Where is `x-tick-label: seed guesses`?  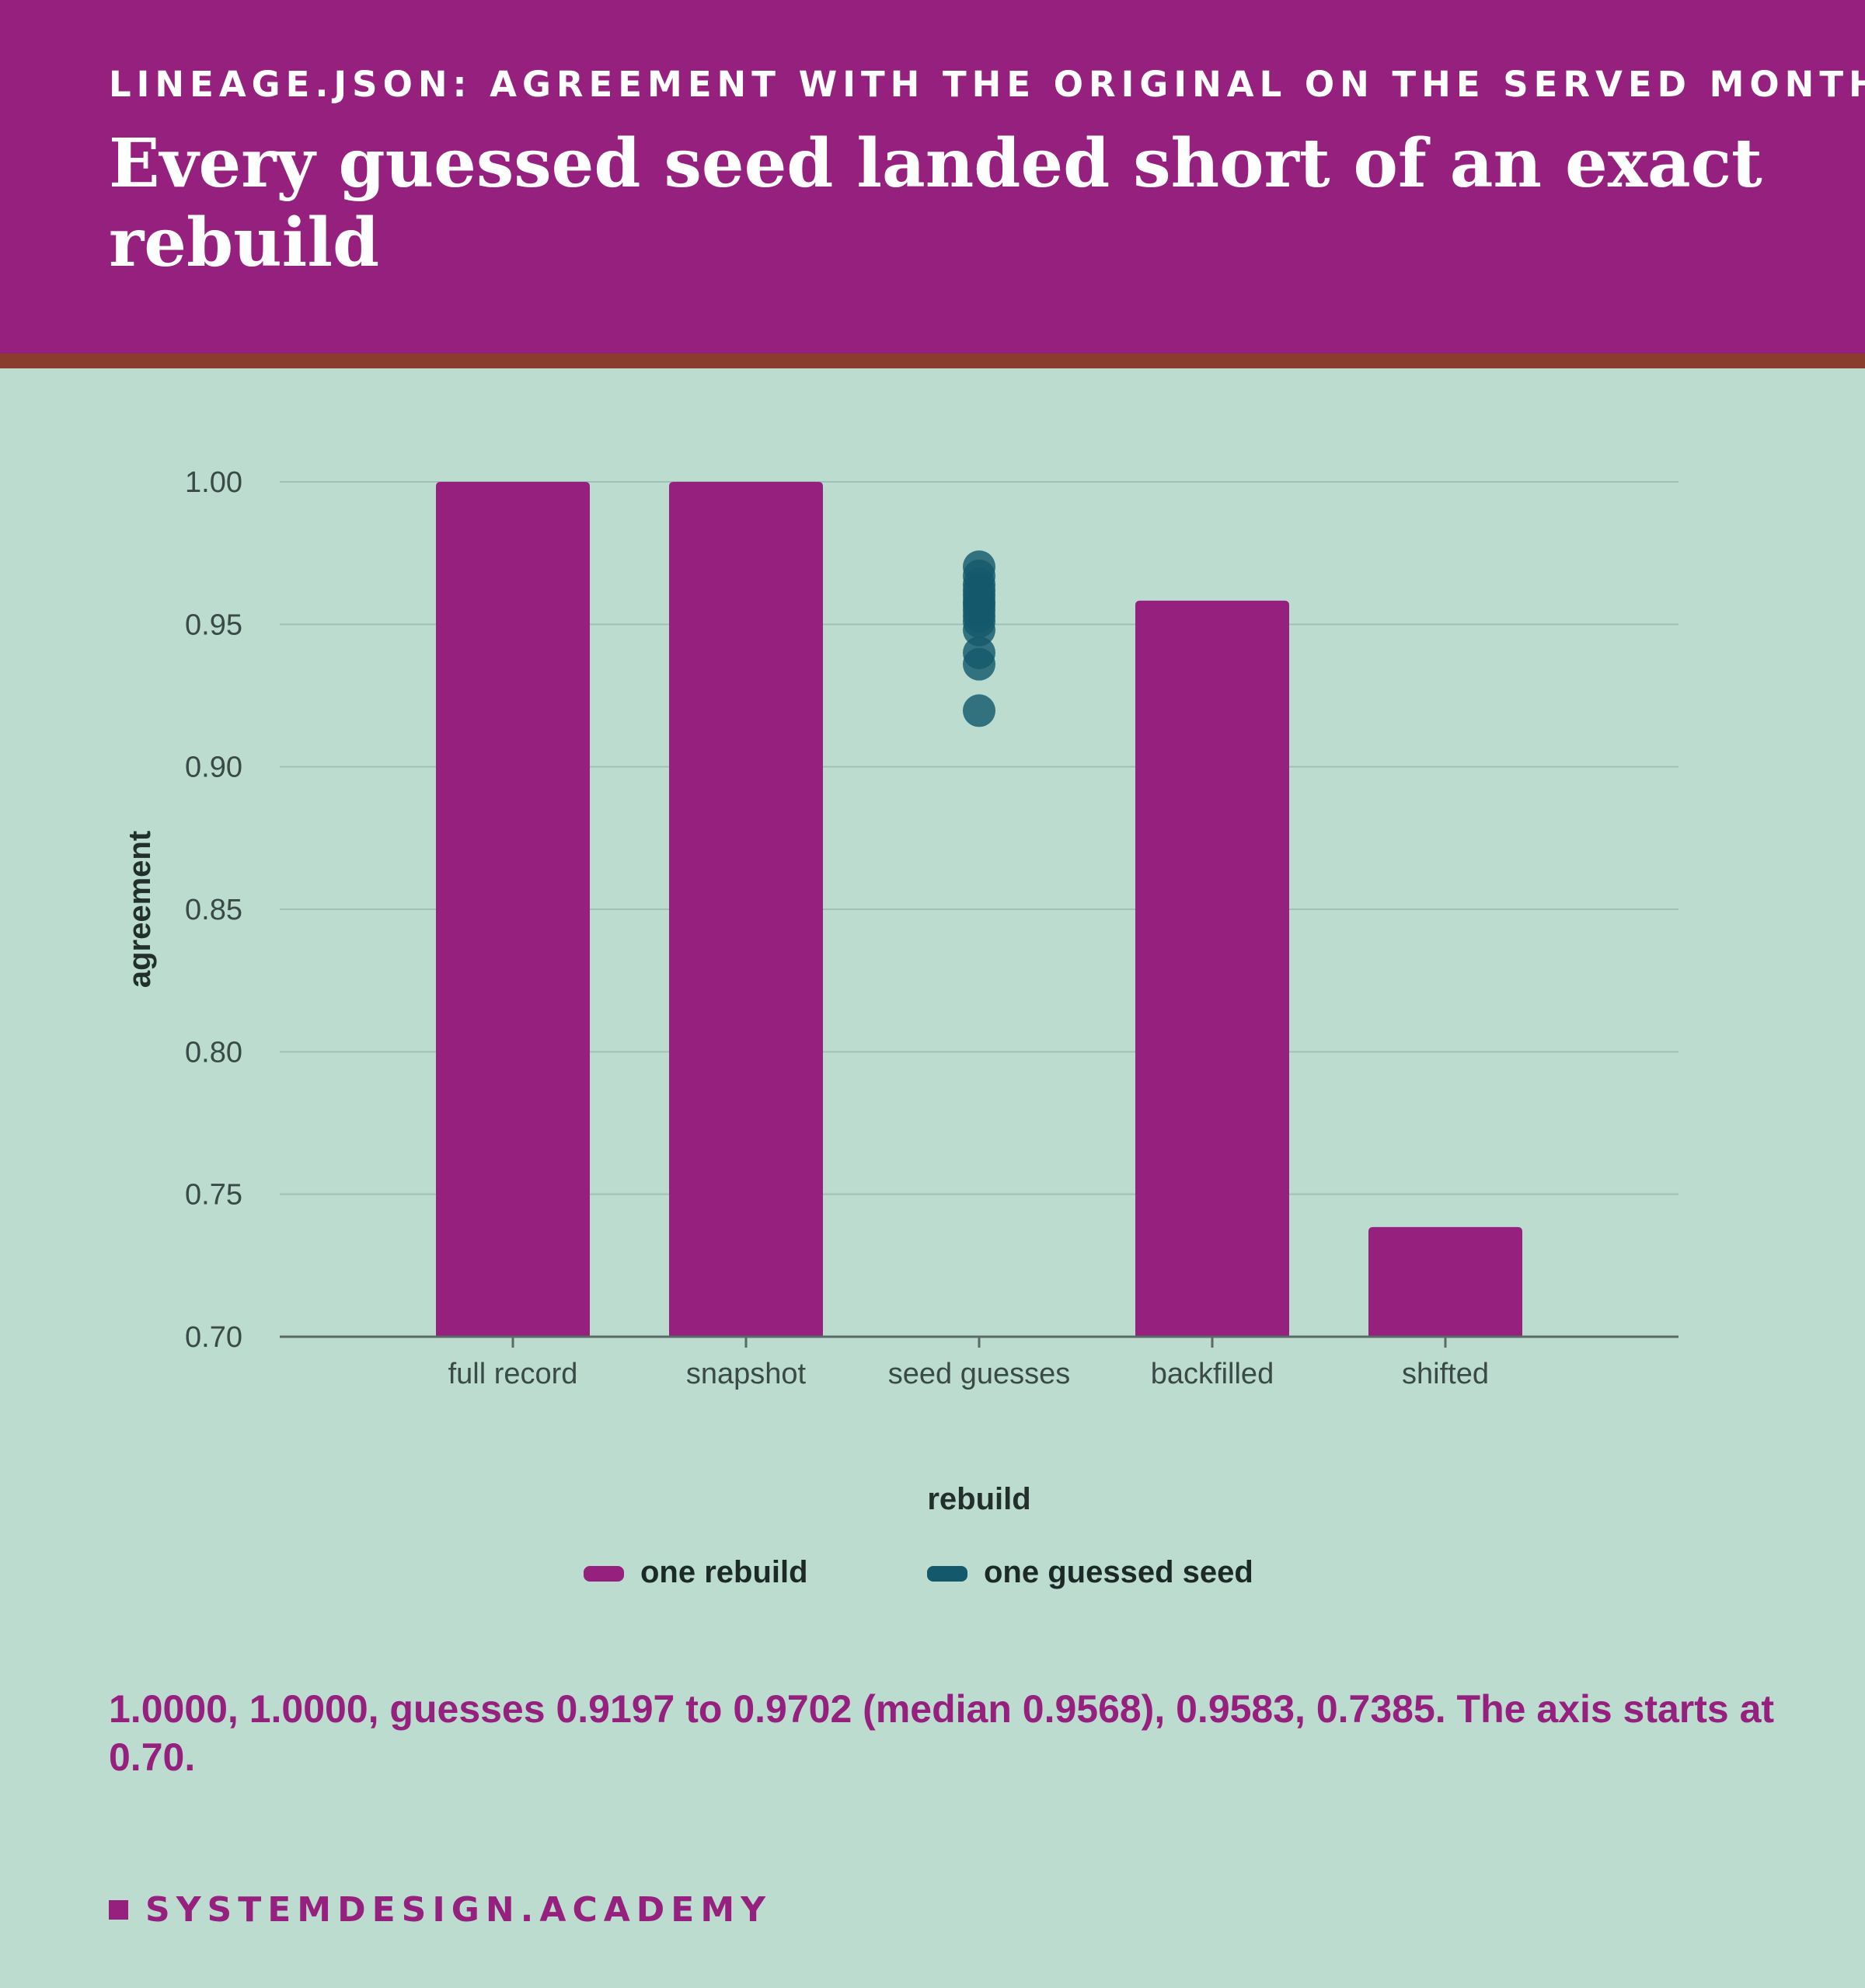 x-tick-label: seed guesses is located at coordinates (979, 1374).